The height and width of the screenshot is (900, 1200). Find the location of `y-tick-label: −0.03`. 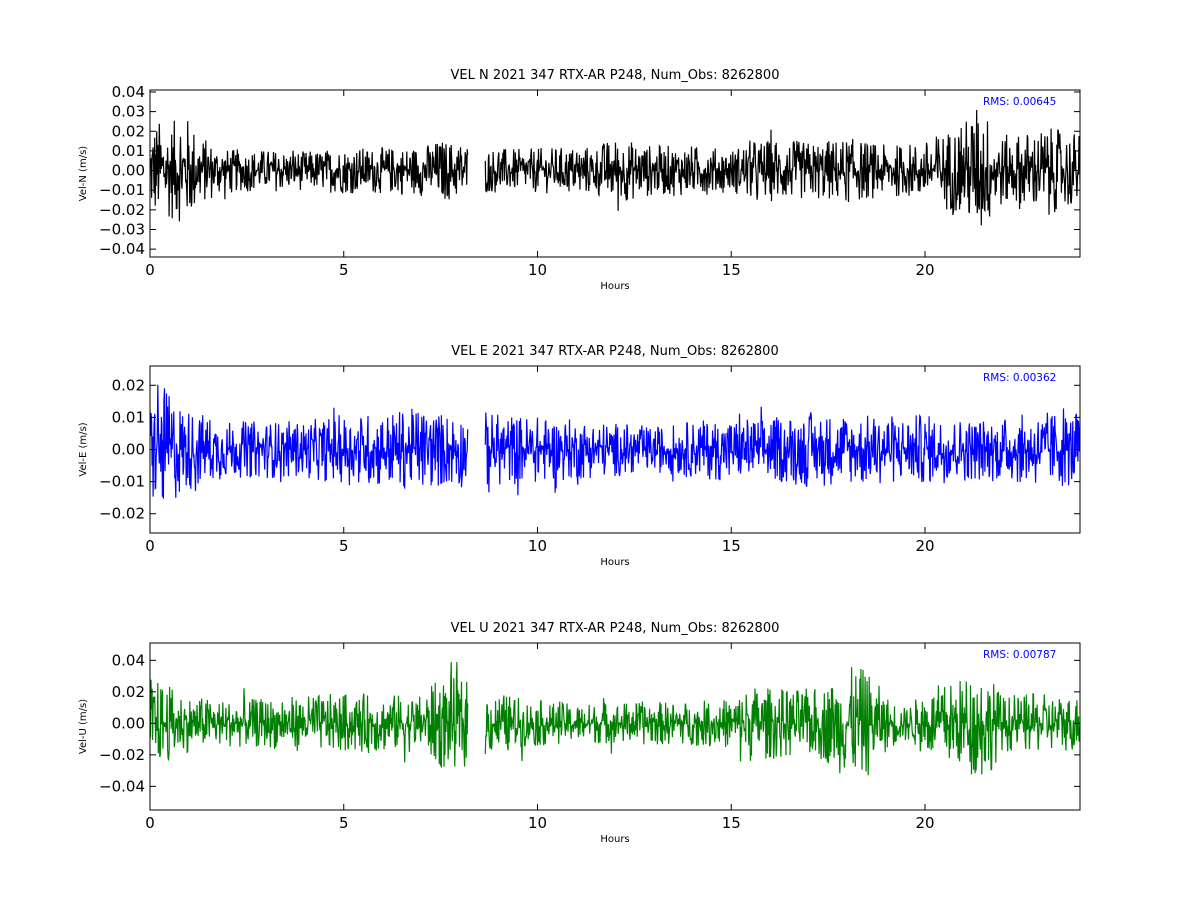

y-tick-label: −0.03 is located at coordinates (122, 229).